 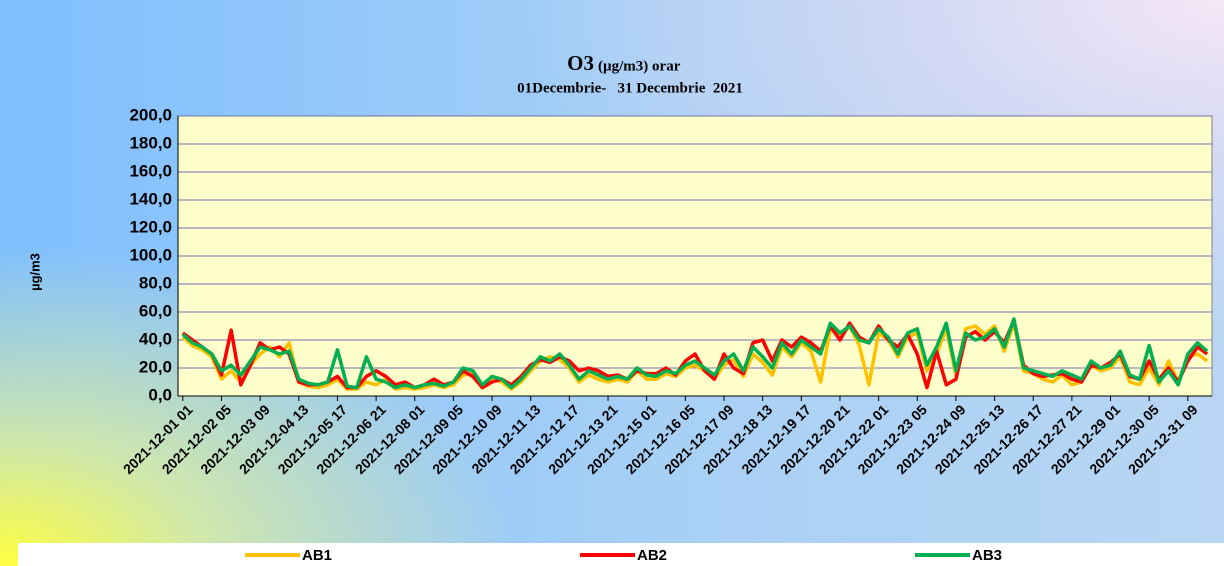 What do you see at coordinates (155, 310) in the screenshot?
I see `y-tick-label: 60,0` at bounding box center [155, 310].